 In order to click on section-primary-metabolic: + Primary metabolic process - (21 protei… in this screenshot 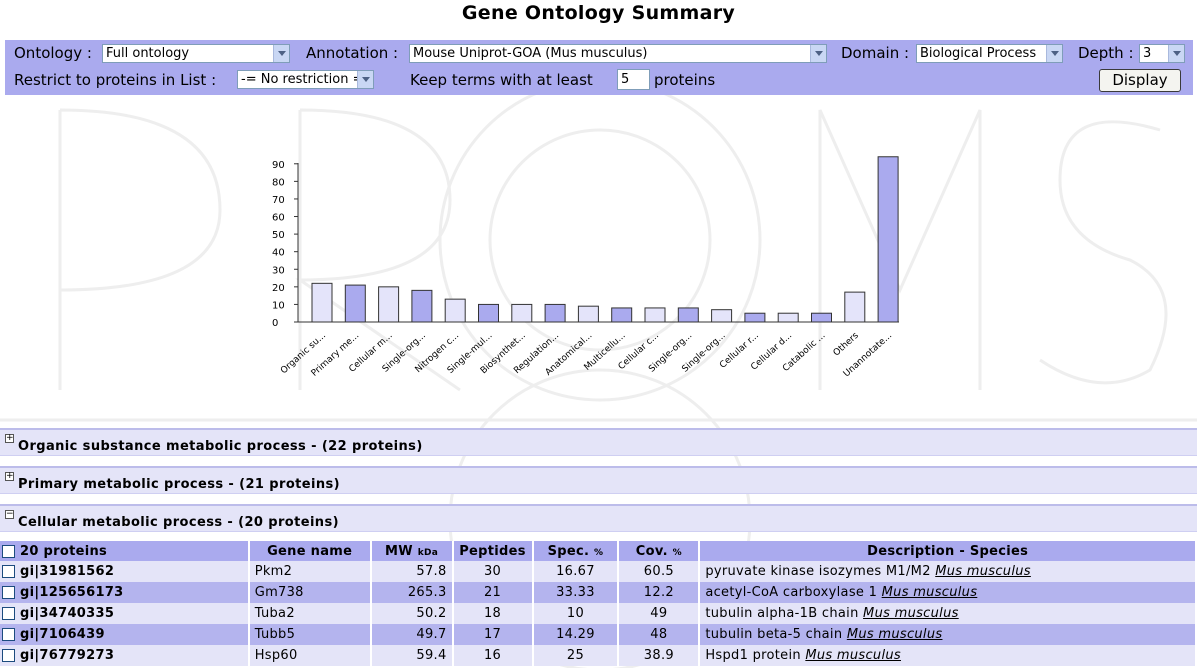, I will do `click(598, 480)`.